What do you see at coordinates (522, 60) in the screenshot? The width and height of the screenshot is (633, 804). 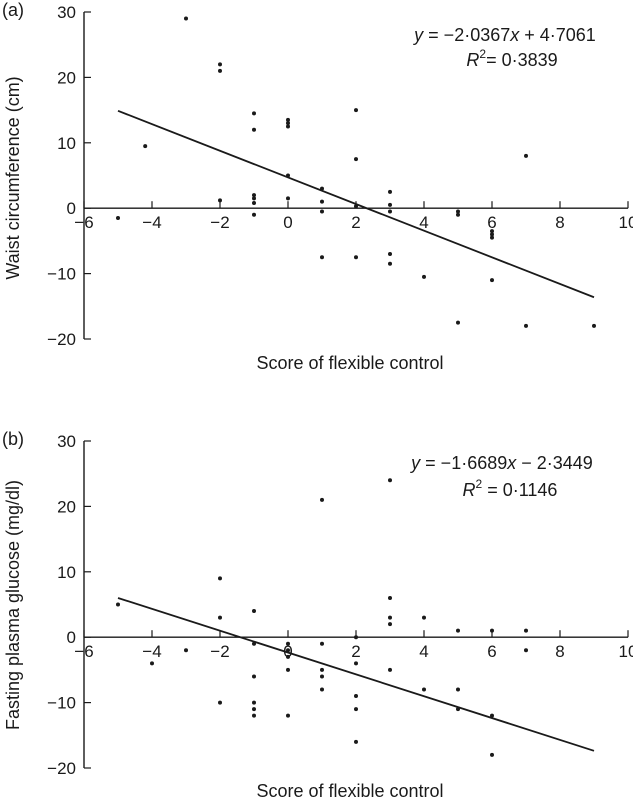 I see `panel-a-r-value: = 0·3839` at bounding box center [522, 60].